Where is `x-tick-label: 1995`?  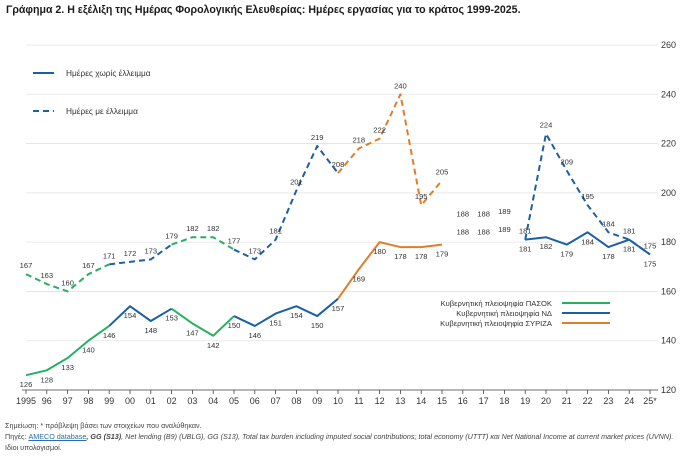 x-tick-label: 1995 is located at coordinates (26, 401).